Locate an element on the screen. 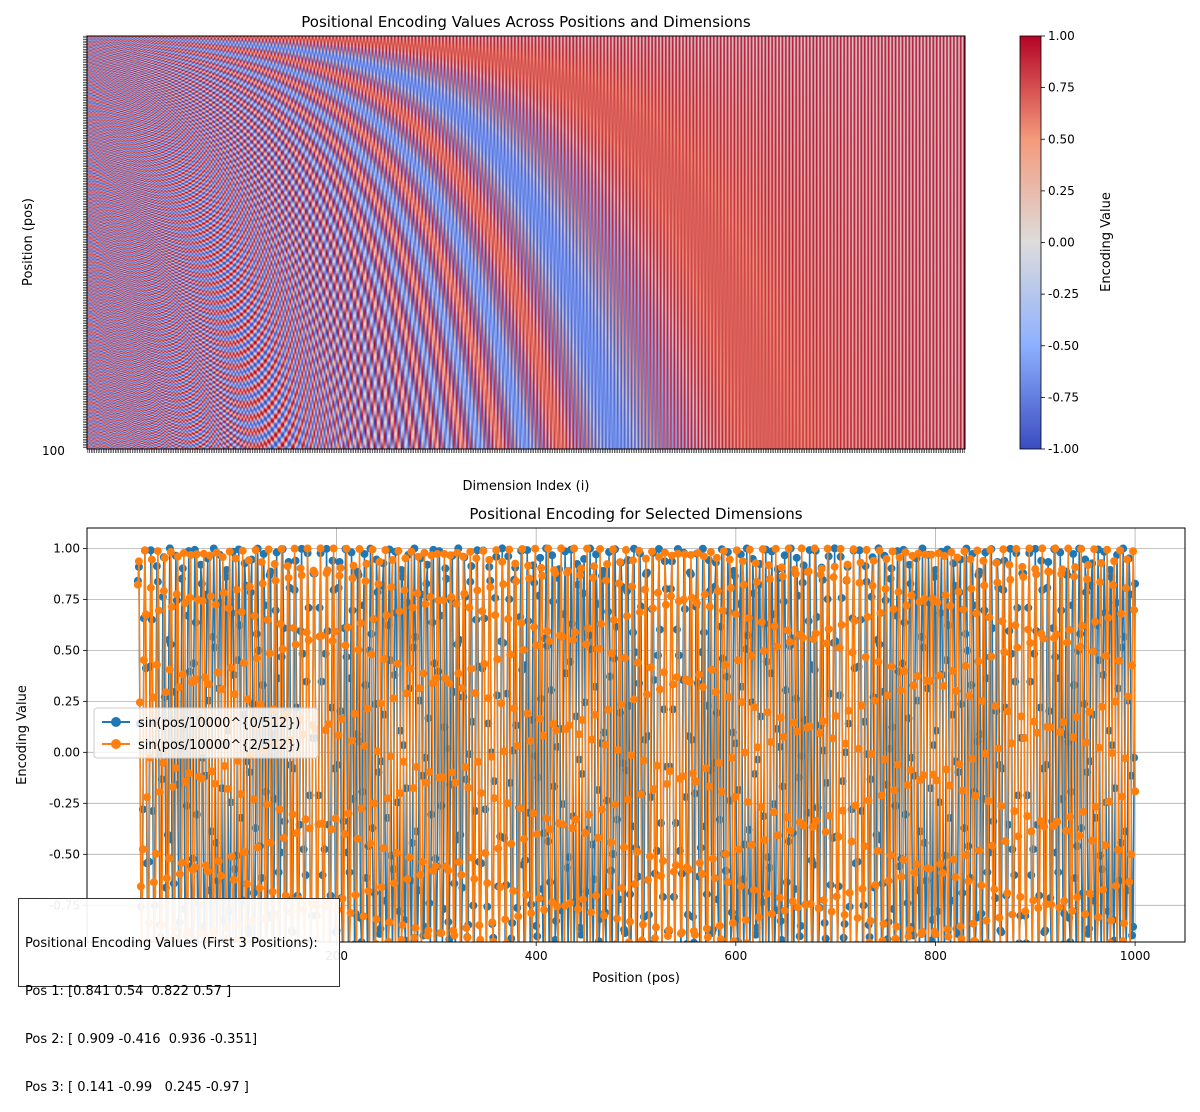 This screenshot has width=1200, height=1112. line-y-tick-label: -0.50 is located at coordinates (64, 854).